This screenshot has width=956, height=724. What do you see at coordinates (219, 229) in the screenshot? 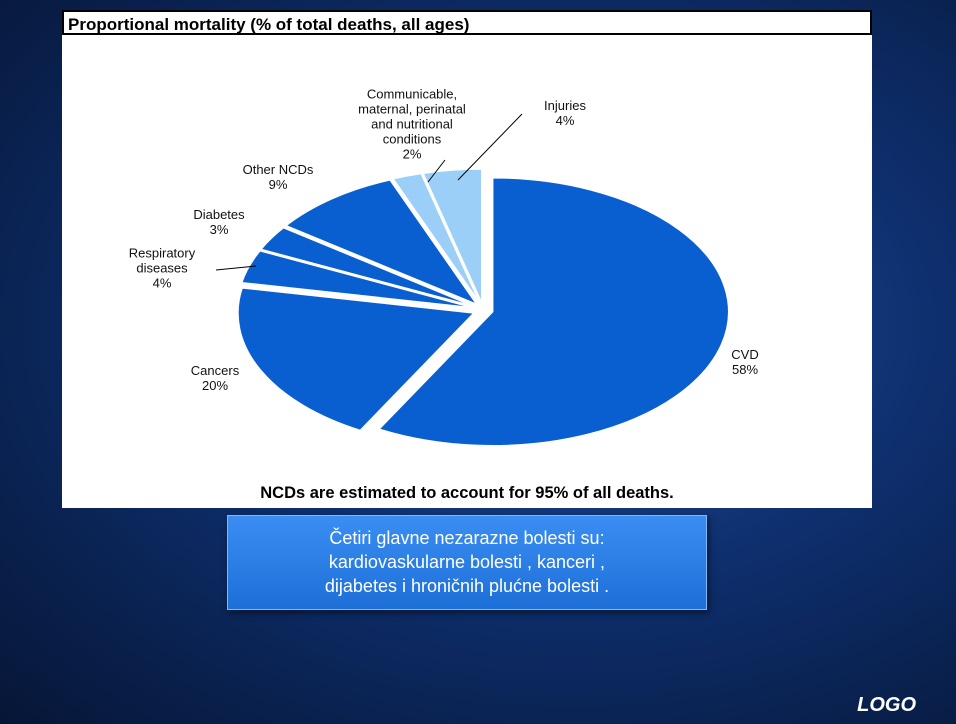
I see `slice-value: 3%` at bounding box center [219, 229].